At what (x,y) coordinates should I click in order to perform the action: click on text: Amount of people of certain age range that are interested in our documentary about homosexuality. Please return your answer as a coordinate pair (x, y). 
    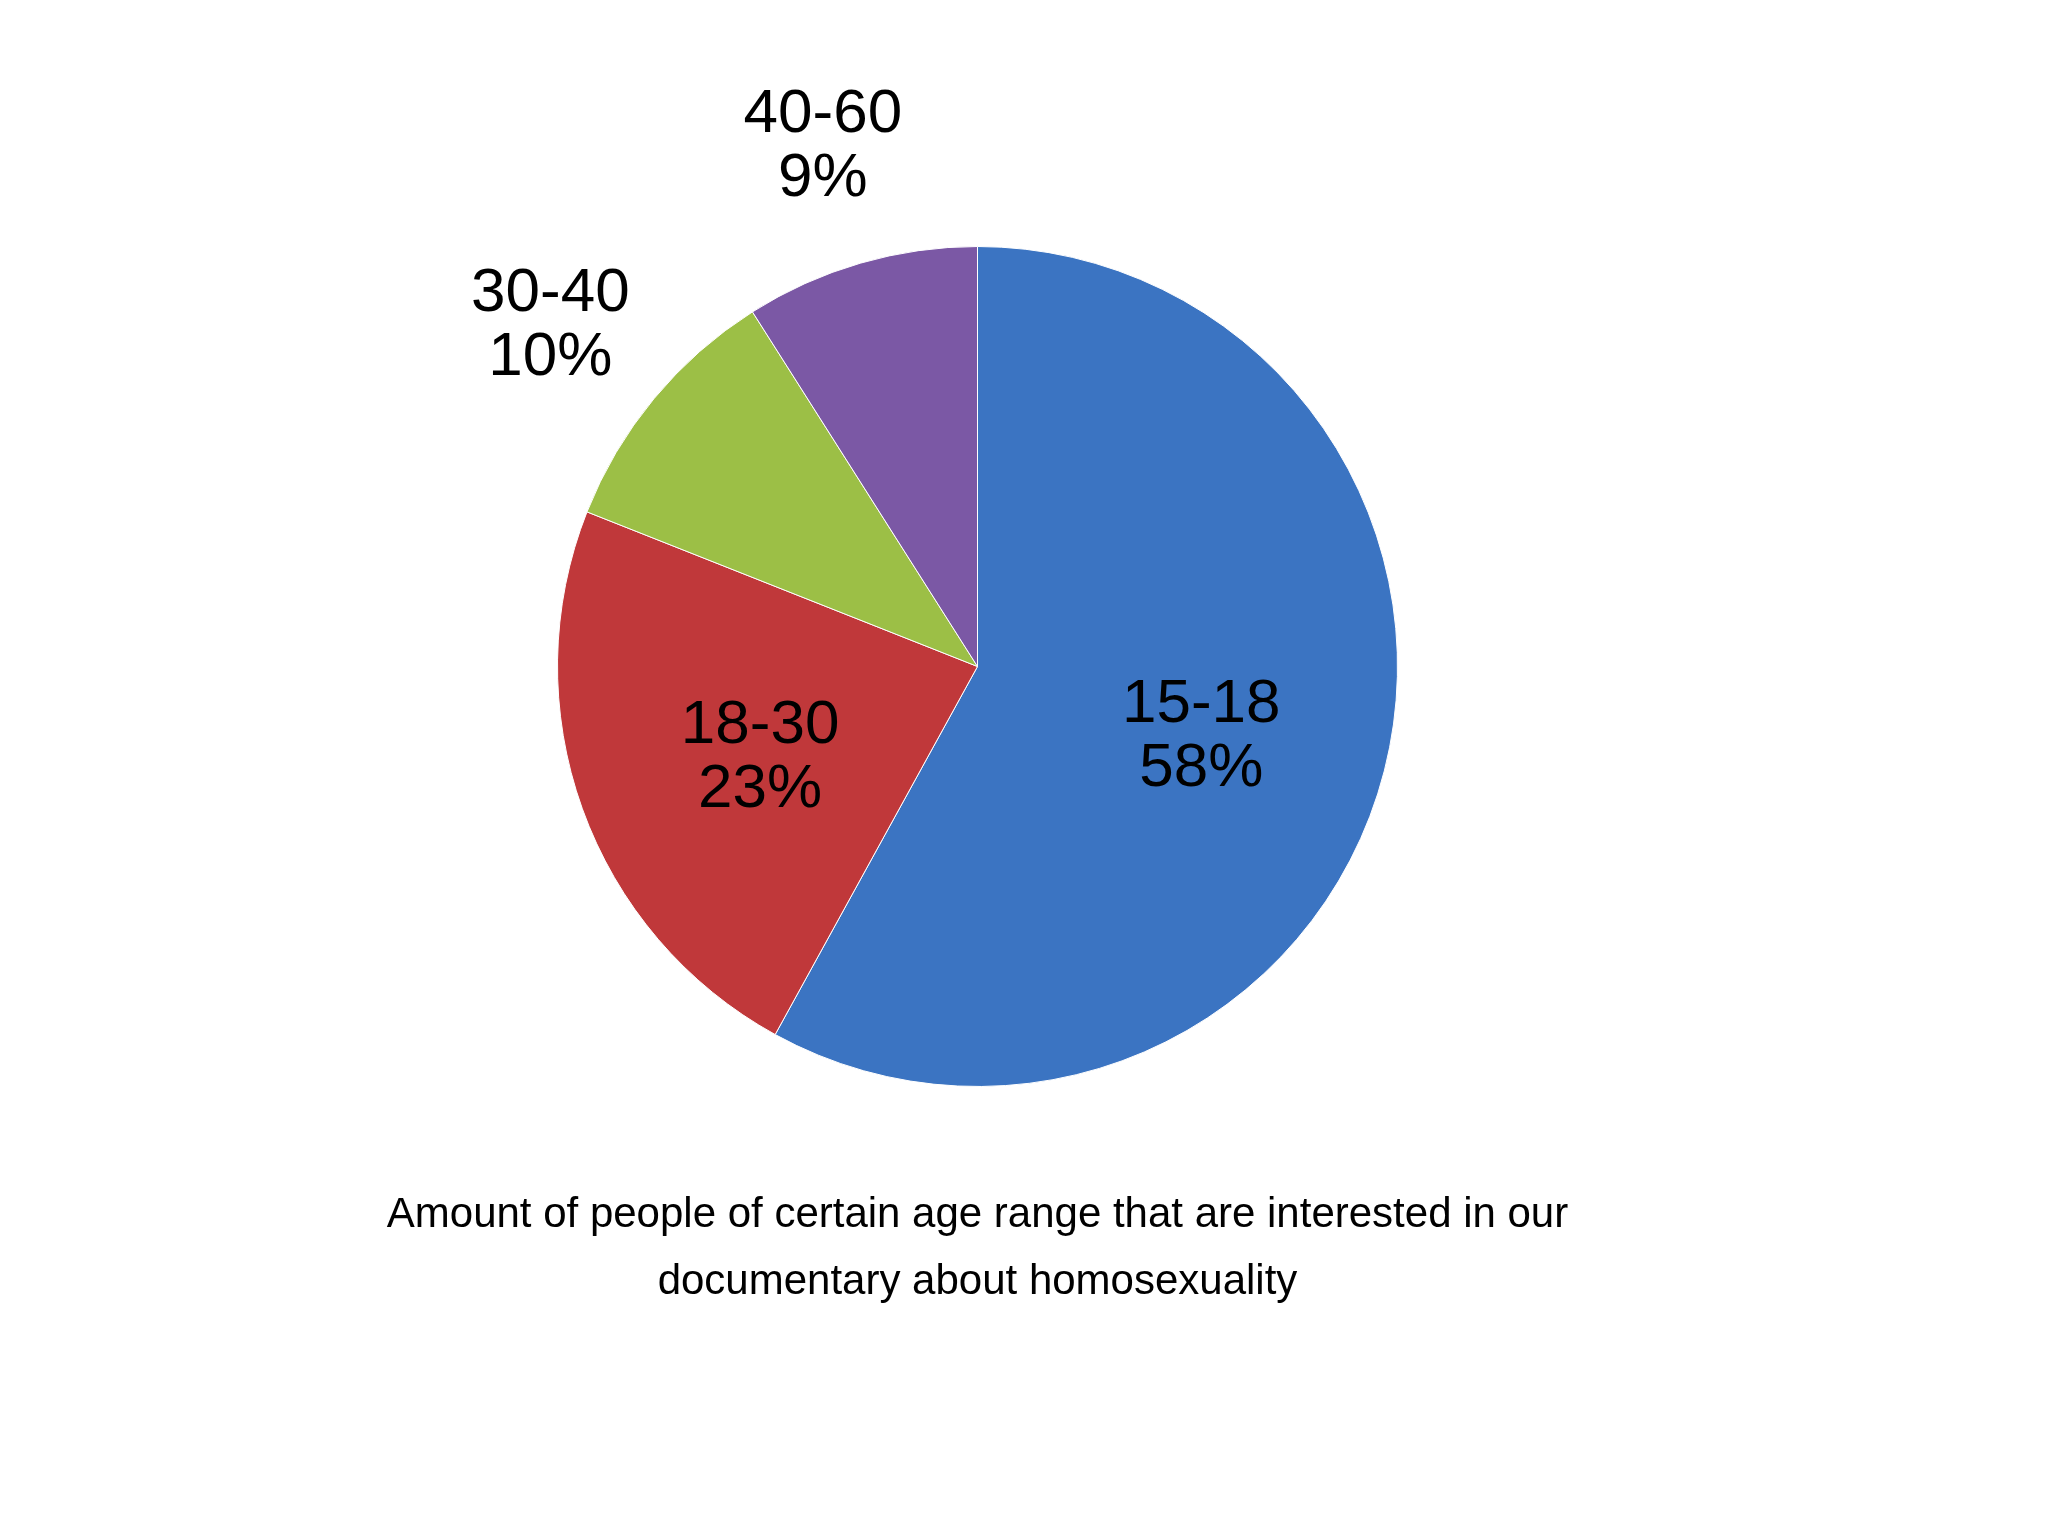
    Looking at the image, I should click on (977, 1246).